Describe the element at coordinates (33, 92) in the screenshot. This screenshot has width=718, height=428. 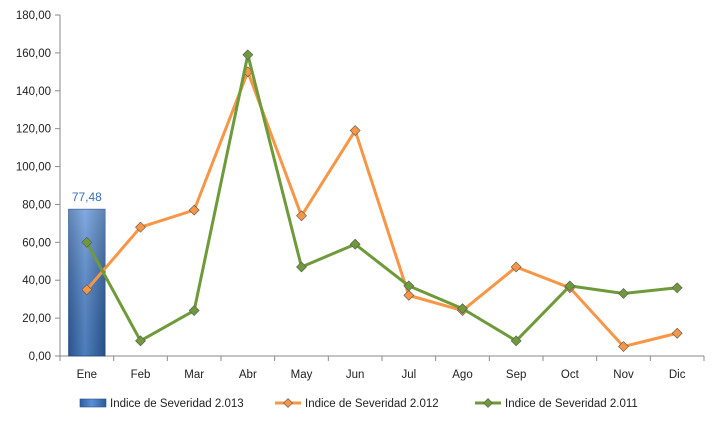
I see `y-tick-label: 140,00` at that location.